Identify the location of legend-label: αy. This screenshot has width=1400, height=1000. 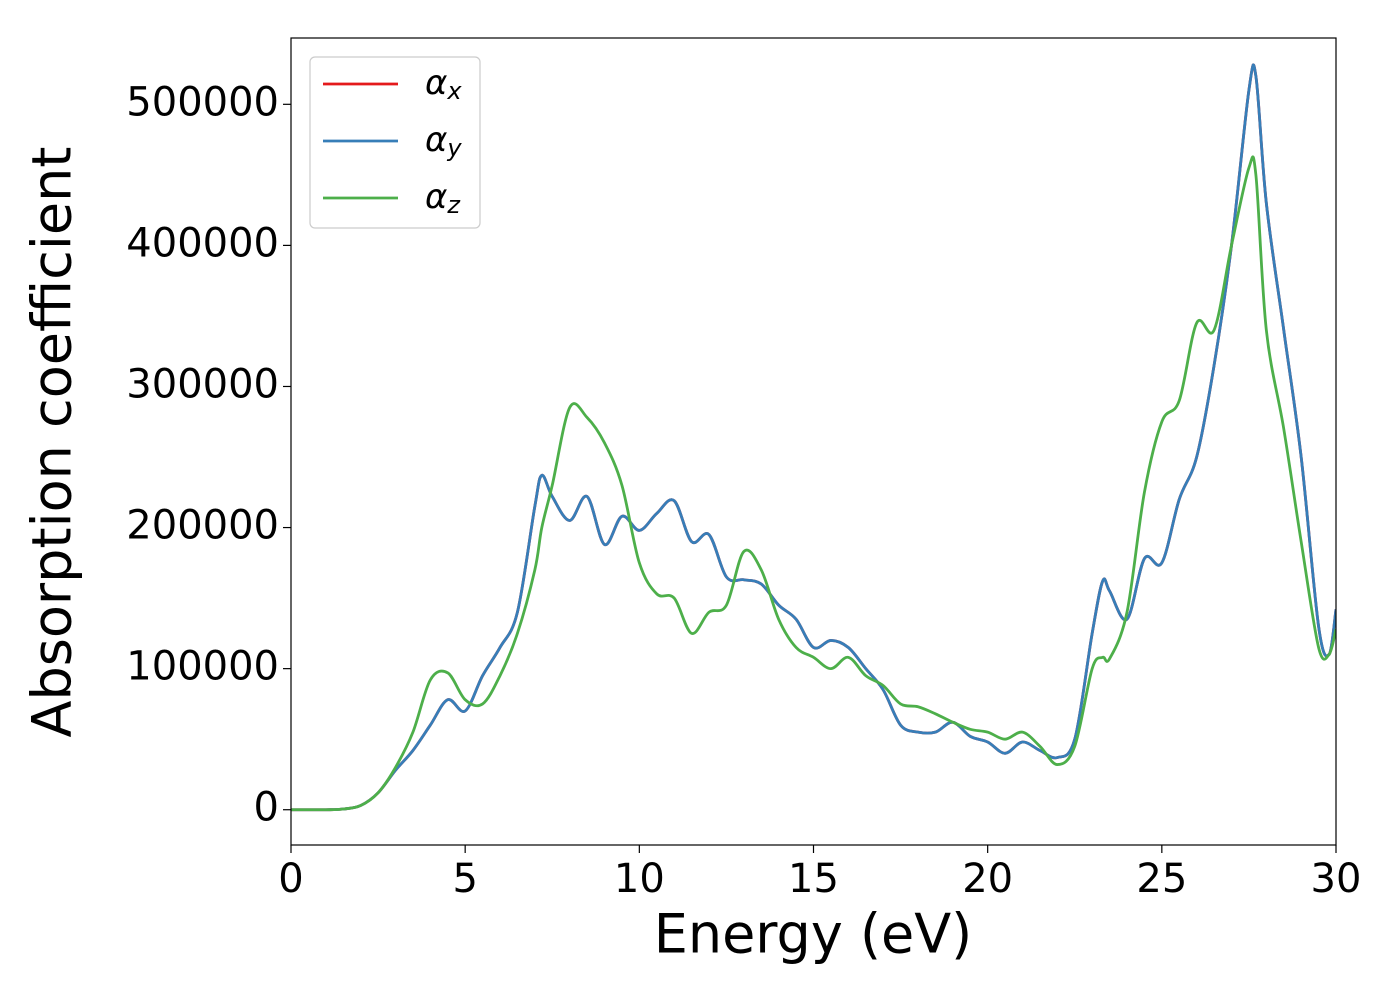
(443, 141).